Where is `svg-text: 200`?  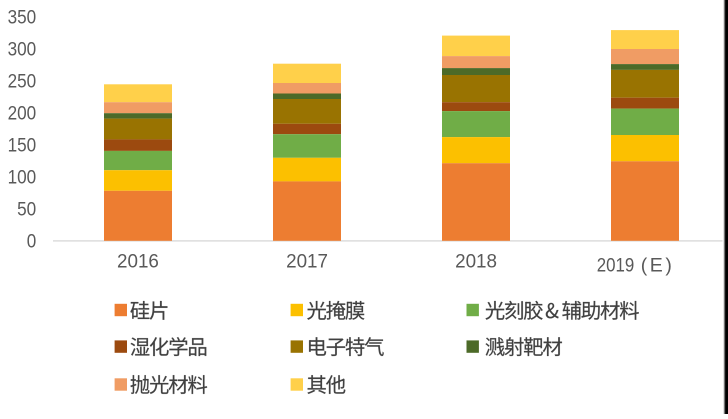 svg-text: 200 is located at coordinates (22, 114).